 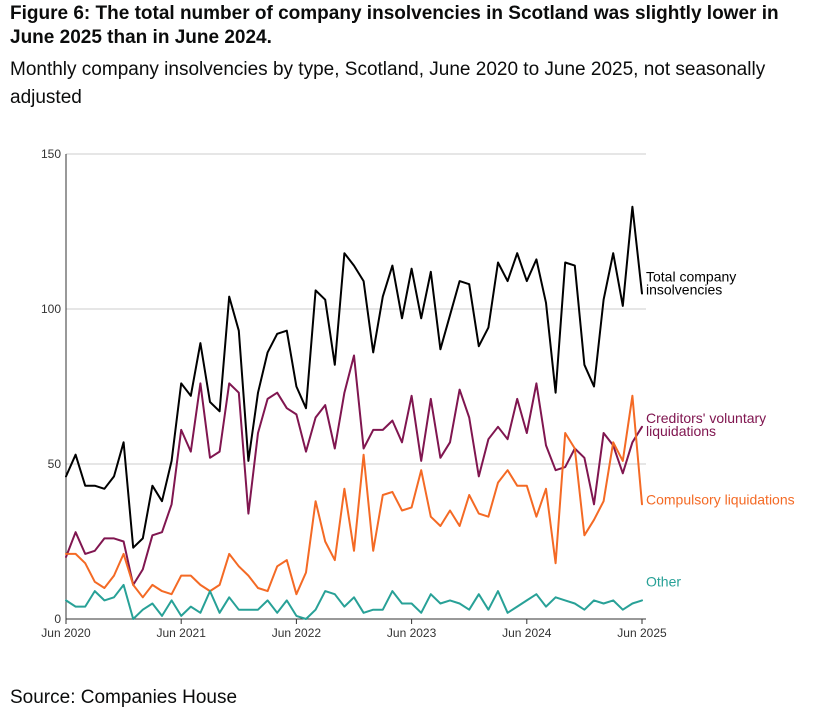 What do you see at coordinates (681, 431) in the screenshot?
I see `series-label: liquidations` at bounding box center [681, 431].